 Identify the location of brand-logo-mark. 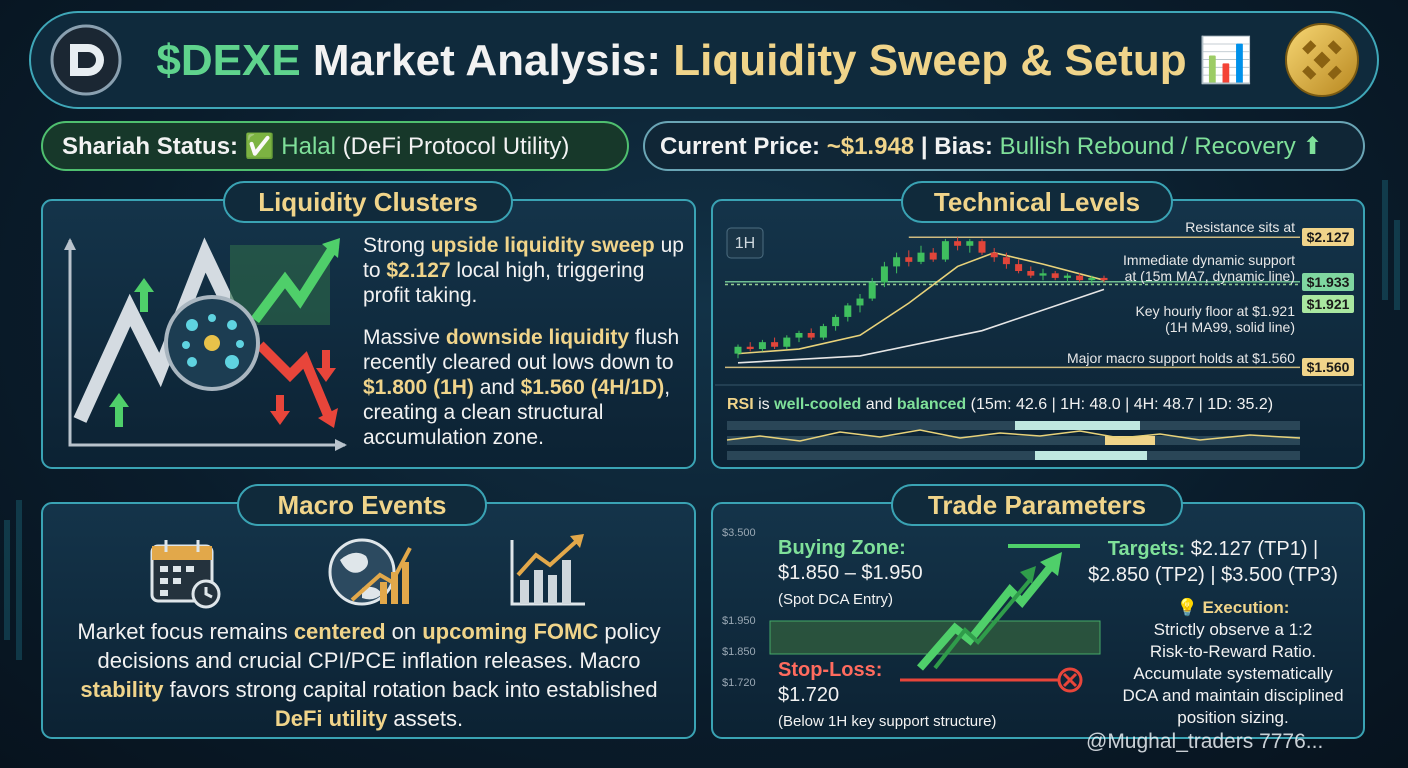
(87, 60).